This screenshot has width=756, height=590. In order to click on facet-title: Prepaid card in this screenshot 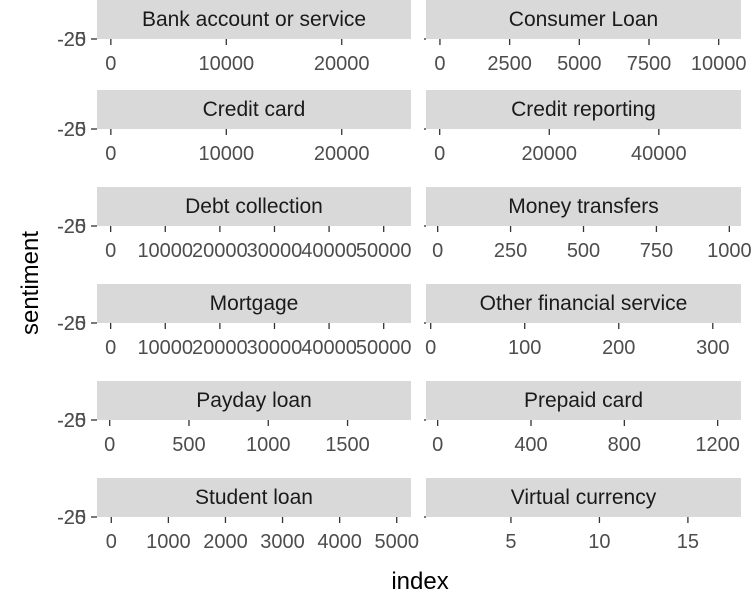, I will do `click(583, 400)`.